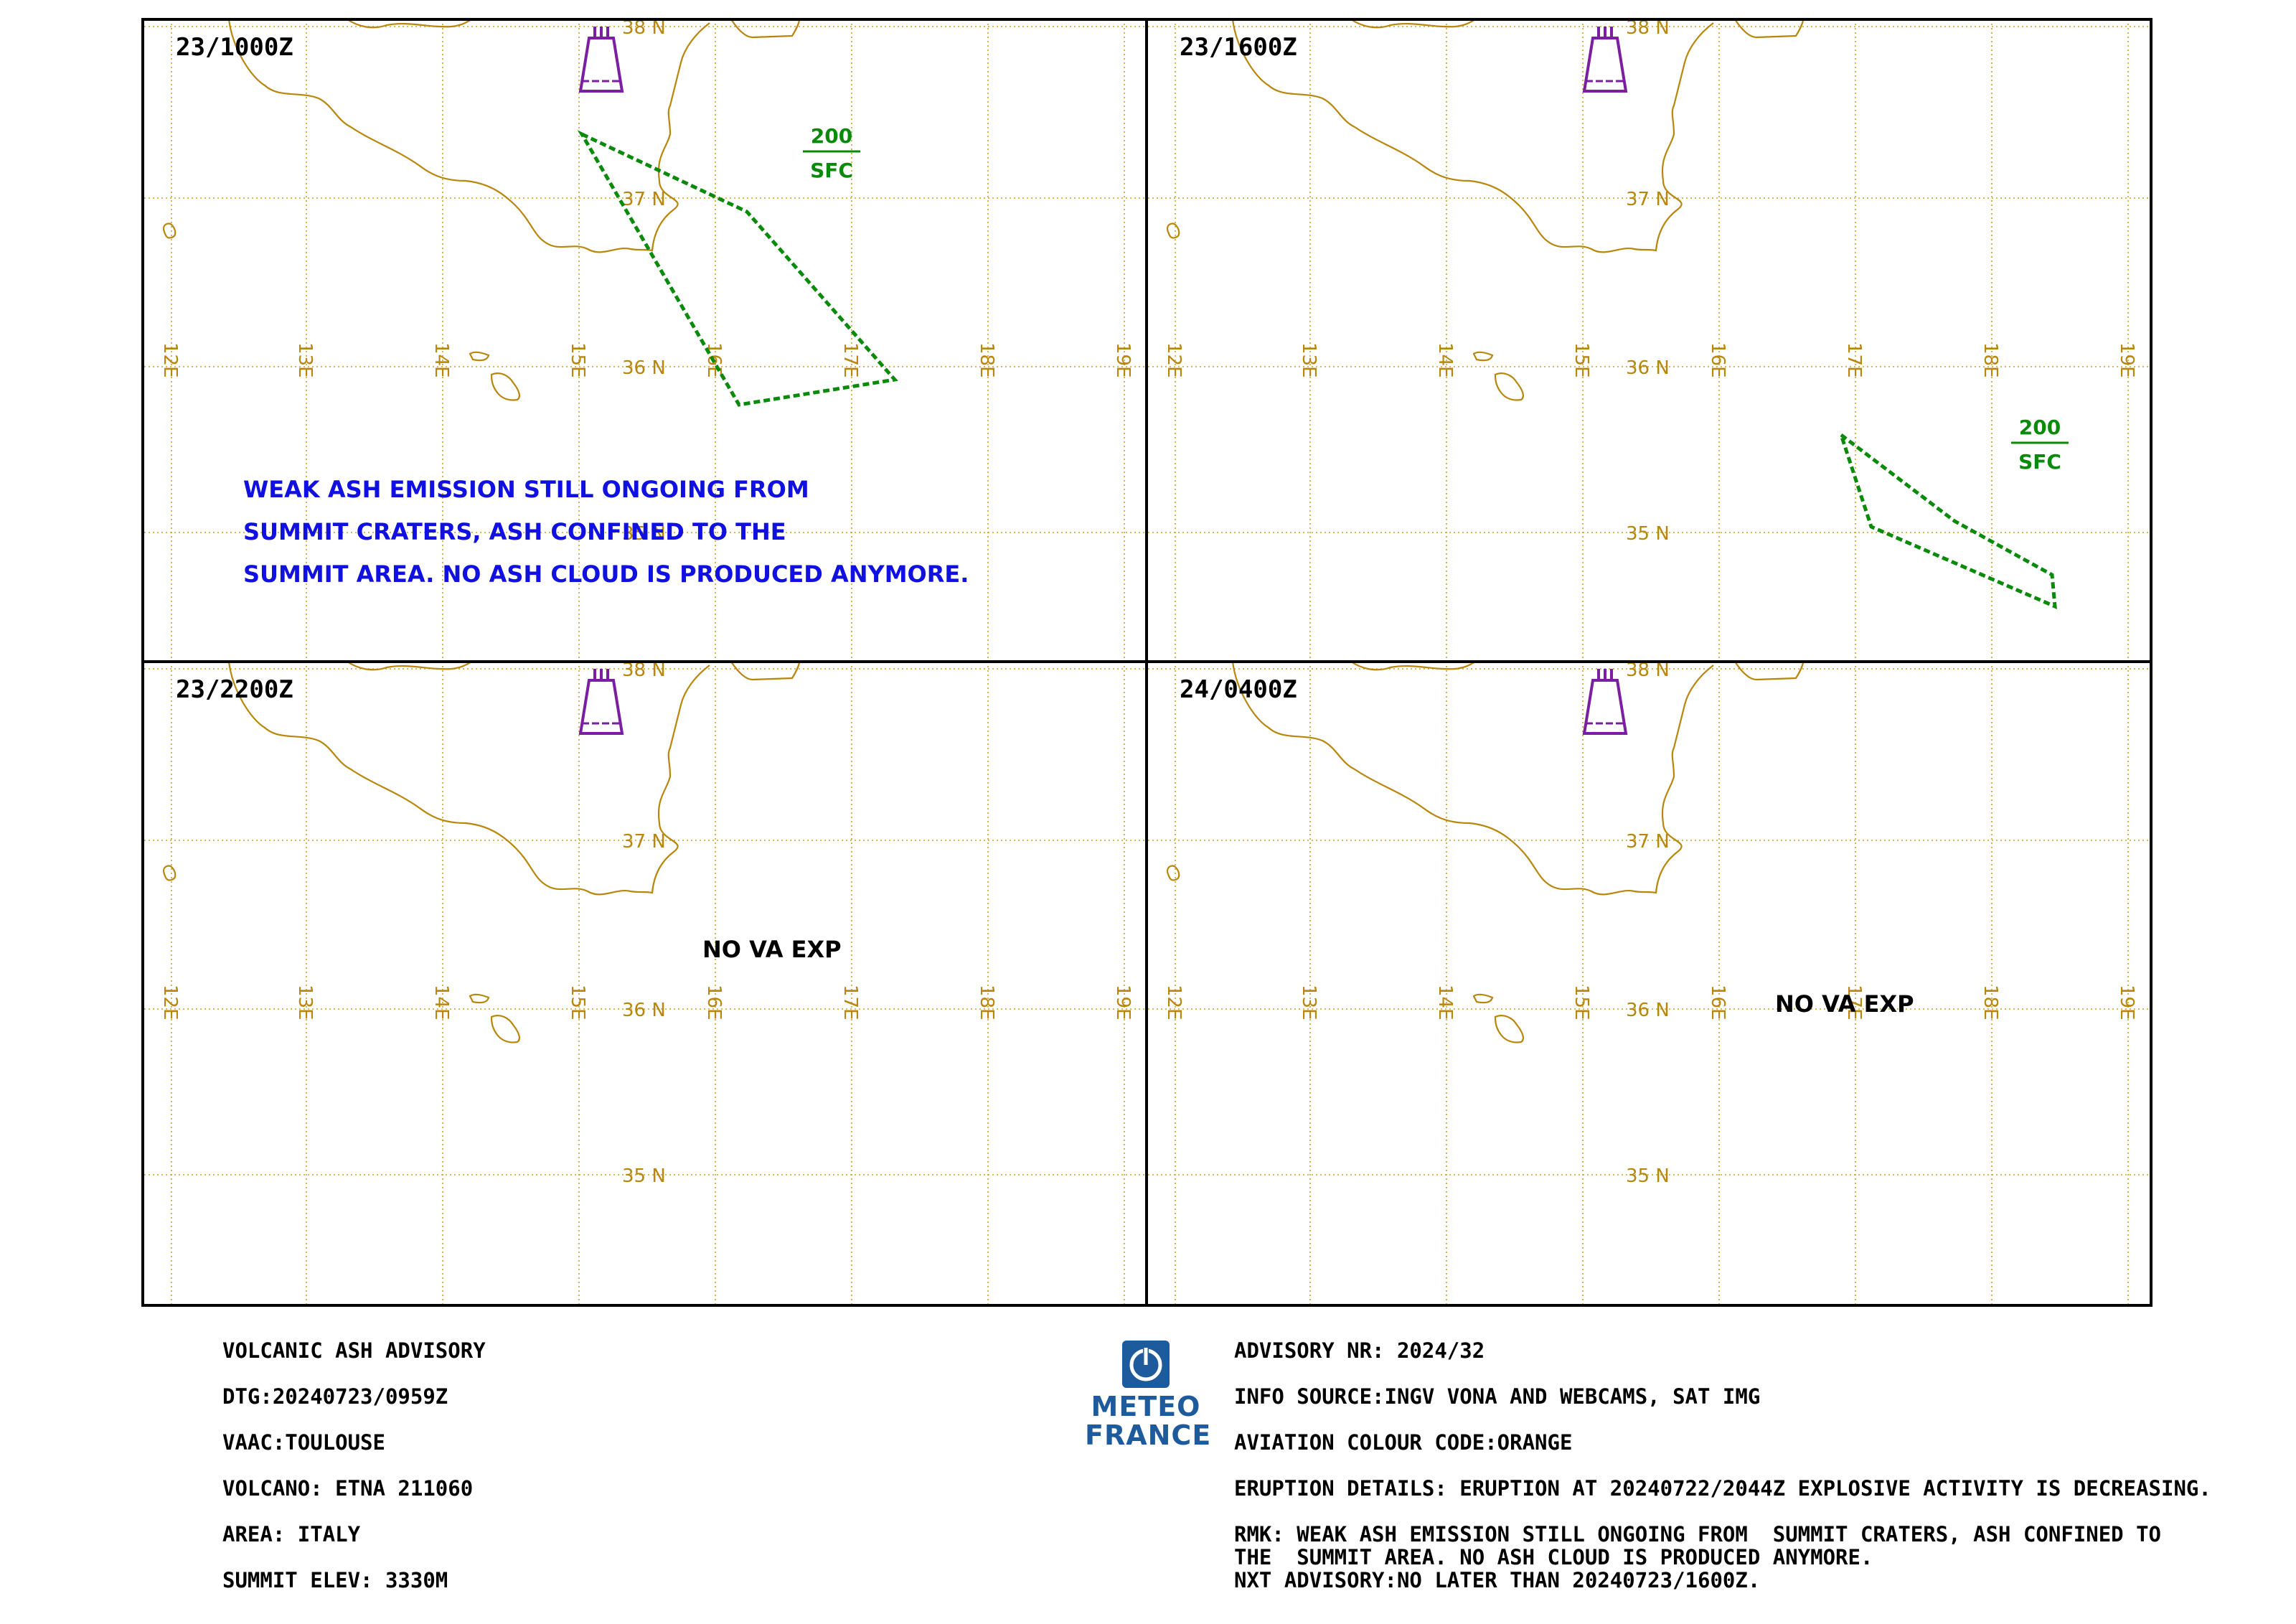  What do you see at coordinates (1360, 1350) in the screenshot?
I see `advisory-number: ADVISORY NR: 2024/32` at bounding box center [1360, 1350].